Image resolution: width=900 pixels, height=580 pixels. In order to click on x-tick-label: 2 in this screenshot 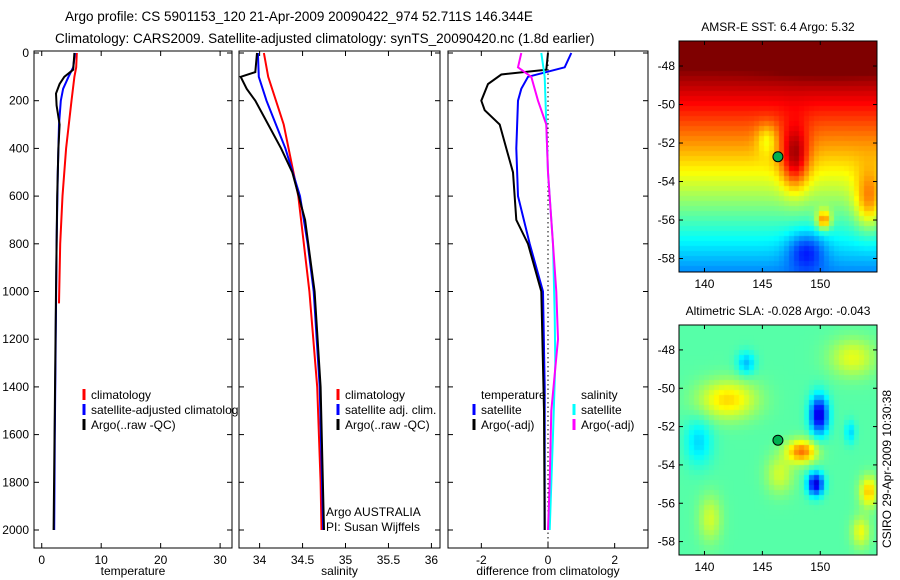, I will do `click(614, 560)`.